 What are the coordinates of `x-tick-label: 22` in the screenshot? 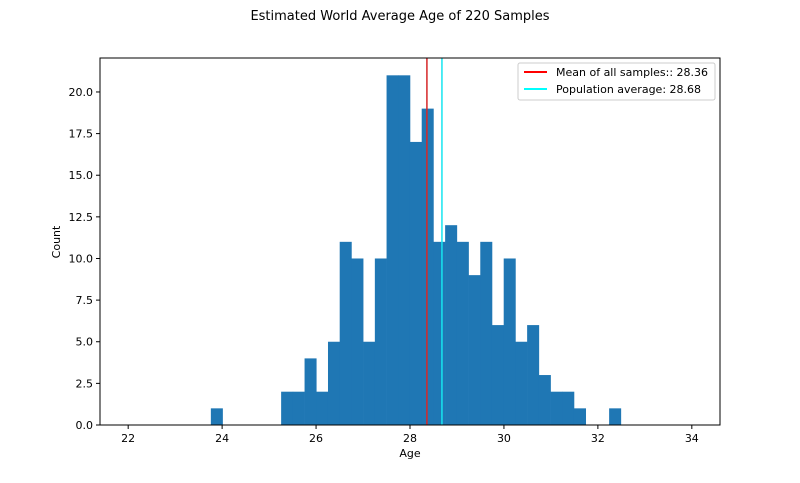 It's located at (128, 438).